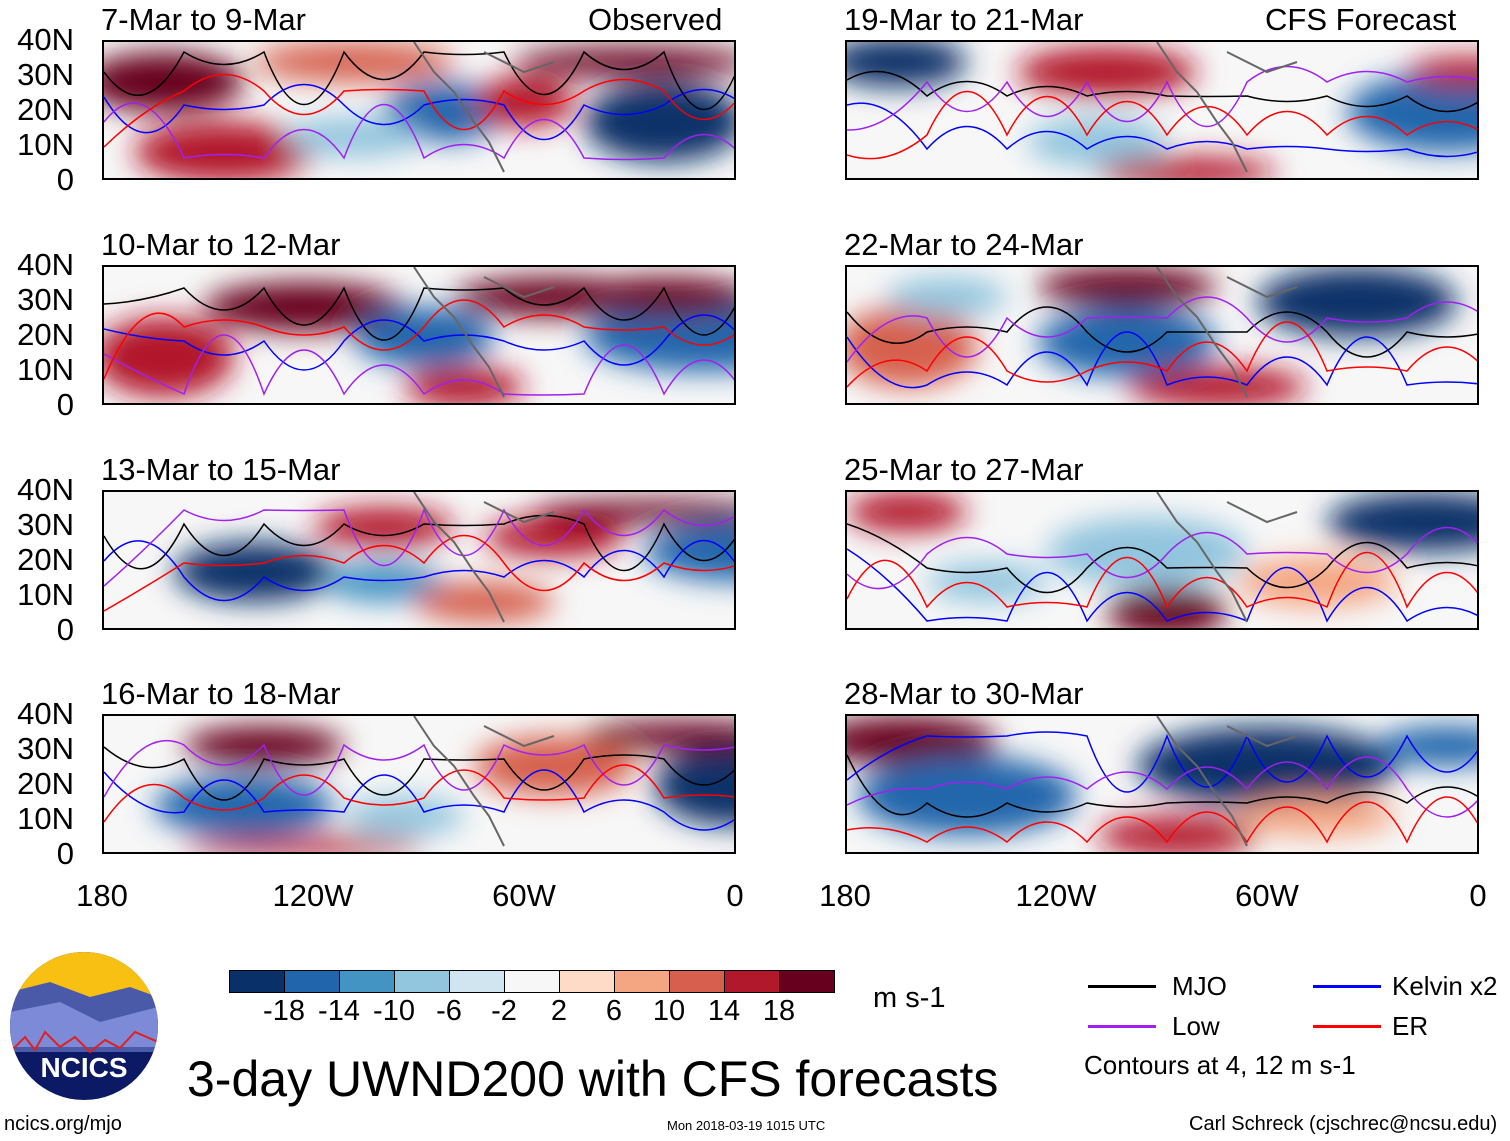 The height and width of the screenshot is (1141, 1510). Describe the element at coordinates (284, 1011) in the screenshot. I see `colorbar-label: -18` at that location.